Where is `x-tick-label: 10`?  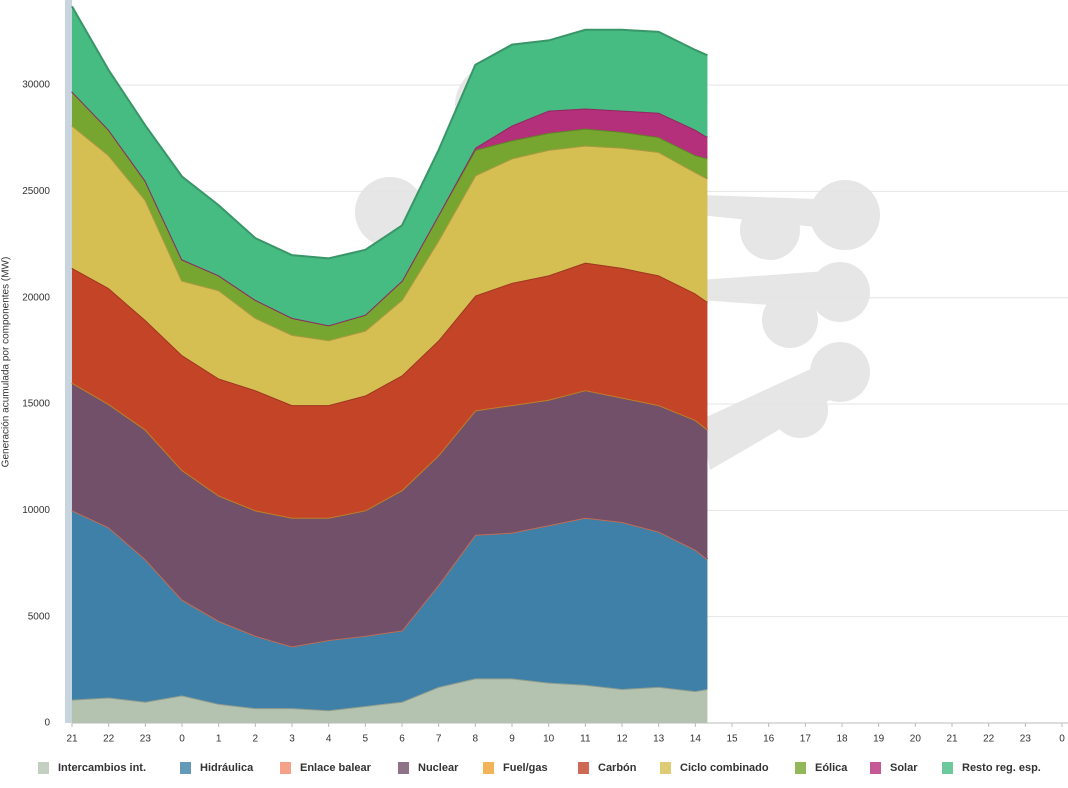 x-tick-label: 10 is located at coordinates (549, 739).